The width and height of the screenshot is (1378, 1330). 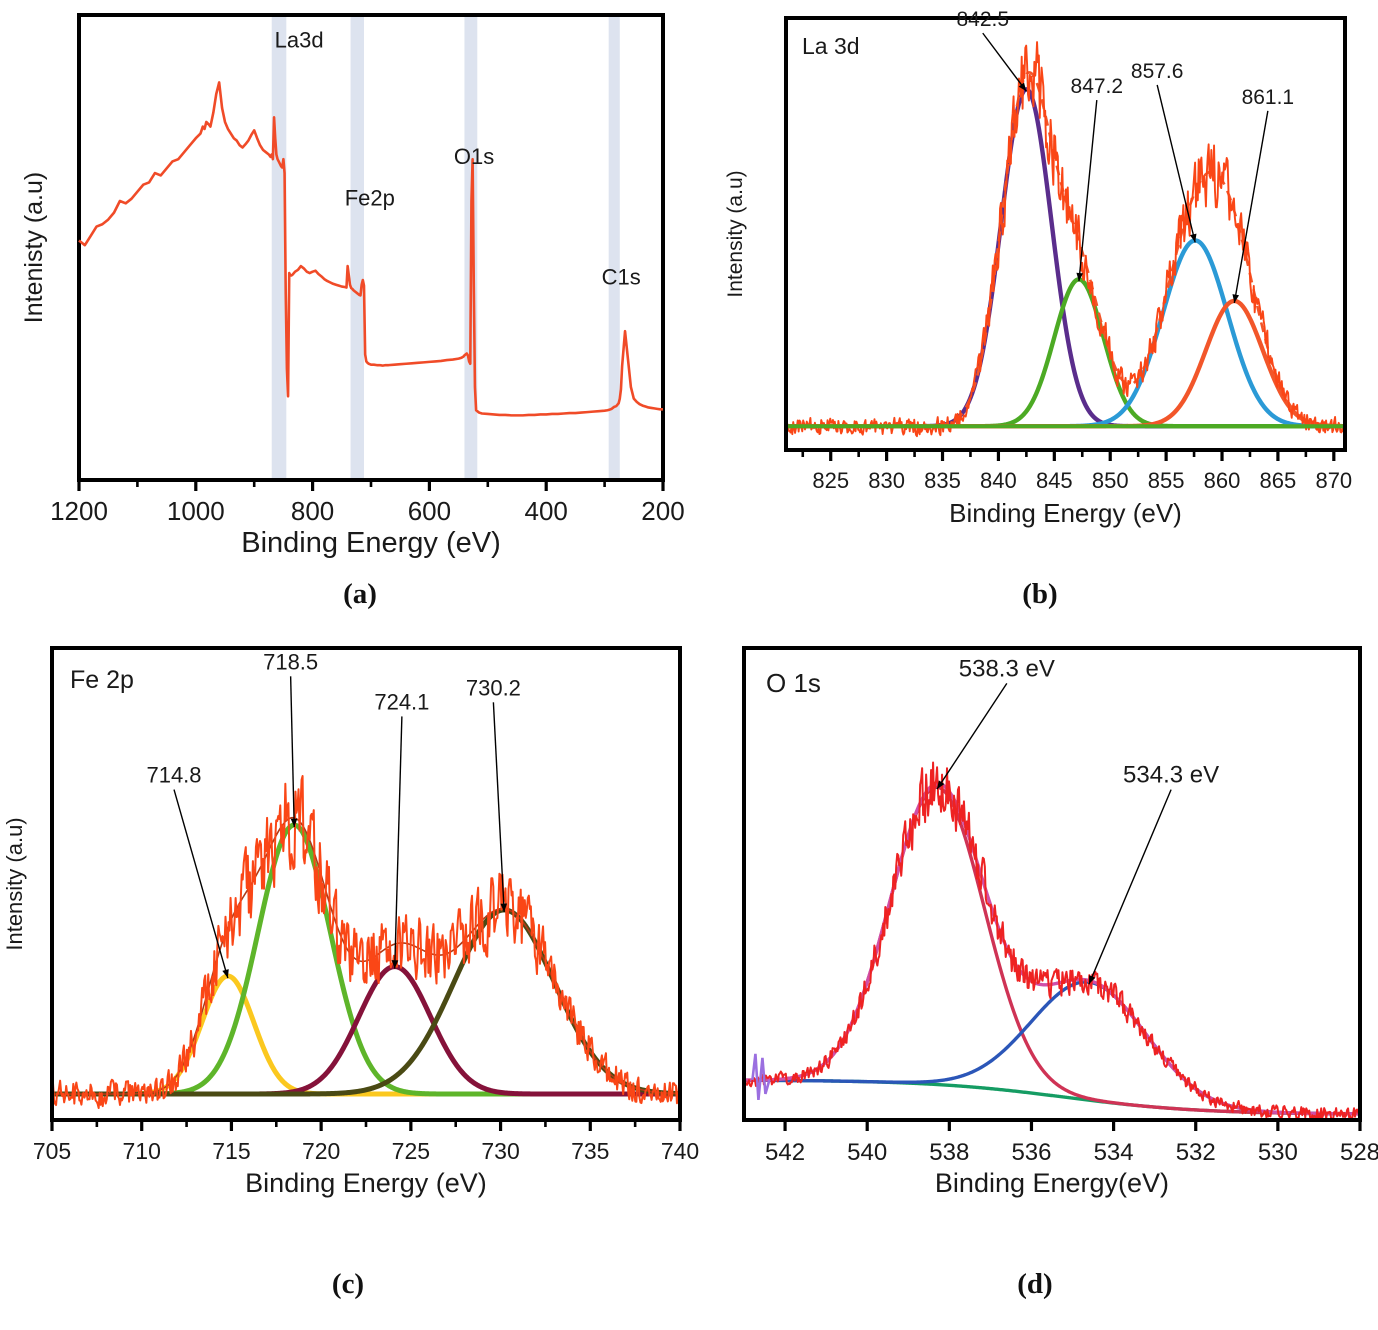 What do you see at coordinates (662, 511) in the screenshot?
I see `x-tick-label: 200` at bounding box center [662, 511].